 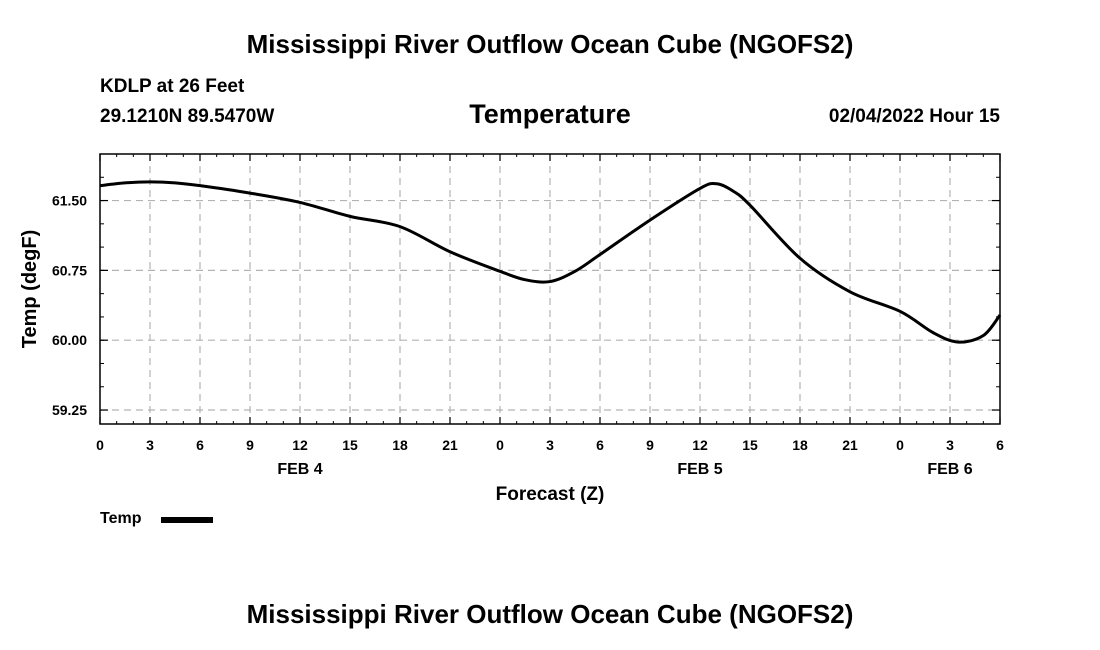 What do you see at coordinates (69, 201) in the screenshot?
I see `y-tick-label: 61.50` at bounding box center [69, 201].